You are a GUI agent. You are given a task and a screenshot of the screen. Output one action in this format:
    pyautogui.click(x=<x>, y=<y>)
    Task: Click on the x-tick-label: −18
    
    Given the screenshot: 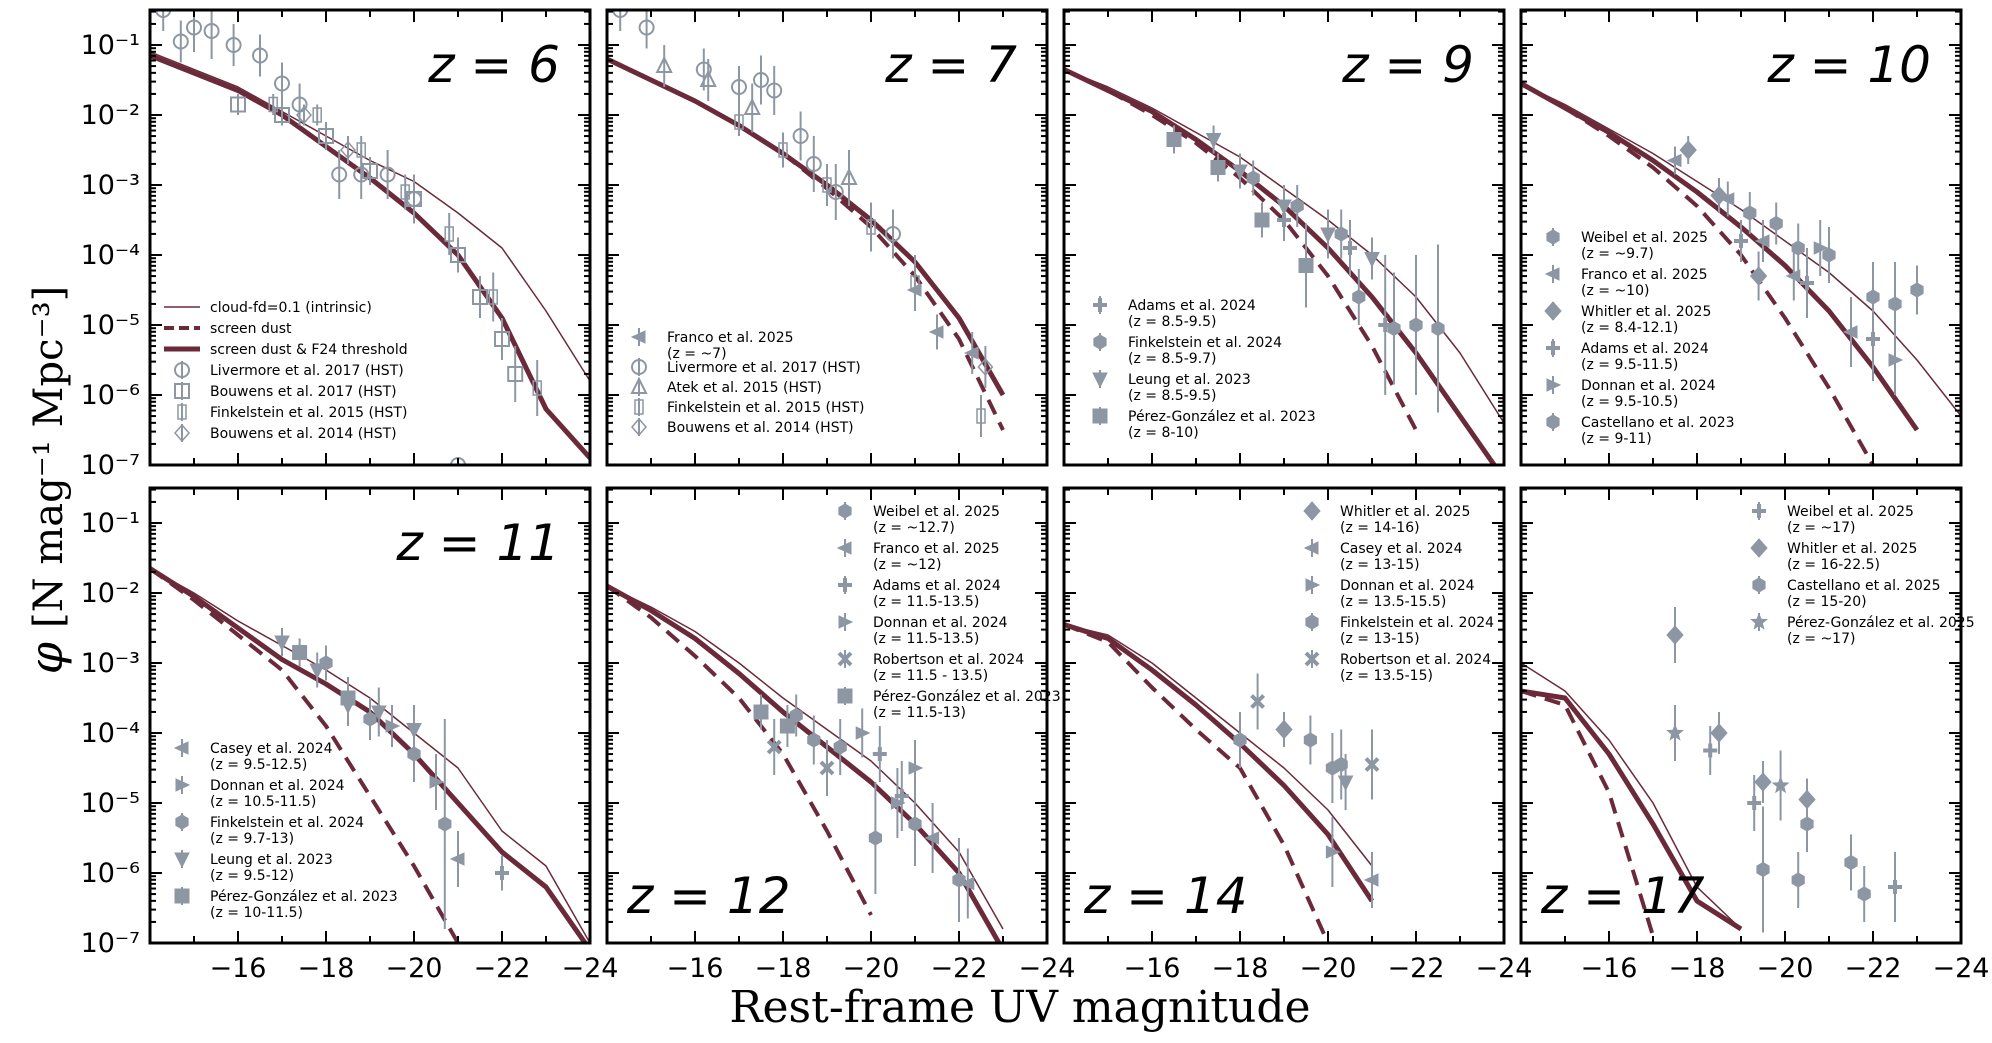 What is the action you would take?
    pyautogui.click(x=1240, y=968)
    